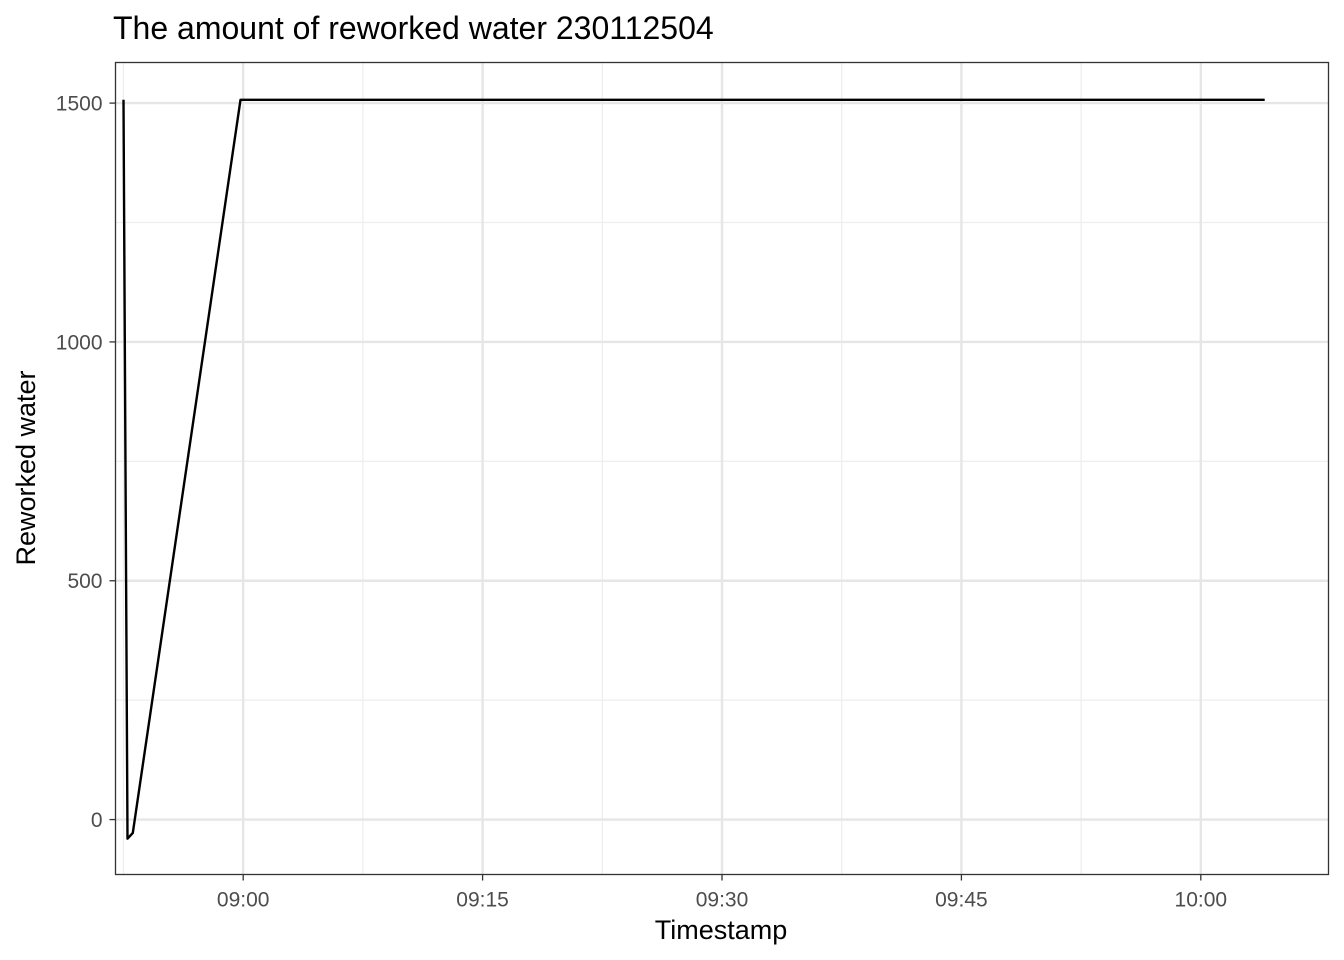 This screenshot has height=960, width=1344. I want to click on chart-title: The amount of reworked water 230112504, so click(413, 28).